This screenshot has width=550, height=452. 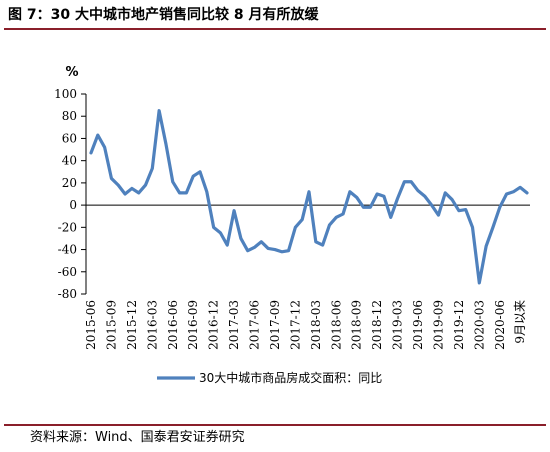 I want to click on y-tick-label: 40, so click(x=69, y=161).